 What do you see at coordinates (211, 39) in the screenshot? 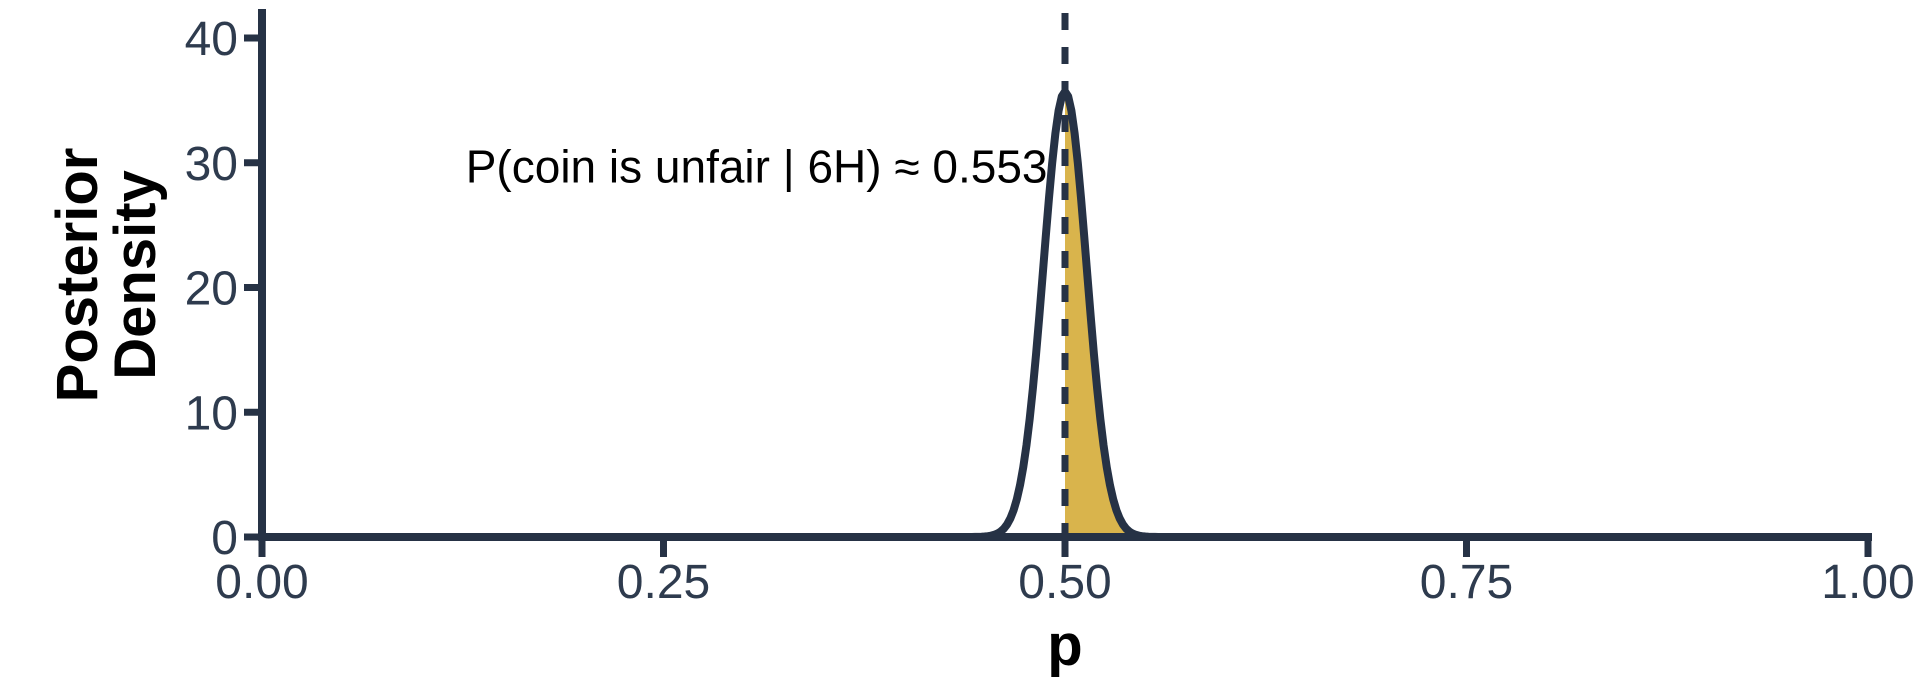
I see `y-tick-label: 40` at bounding box center [211, 39].